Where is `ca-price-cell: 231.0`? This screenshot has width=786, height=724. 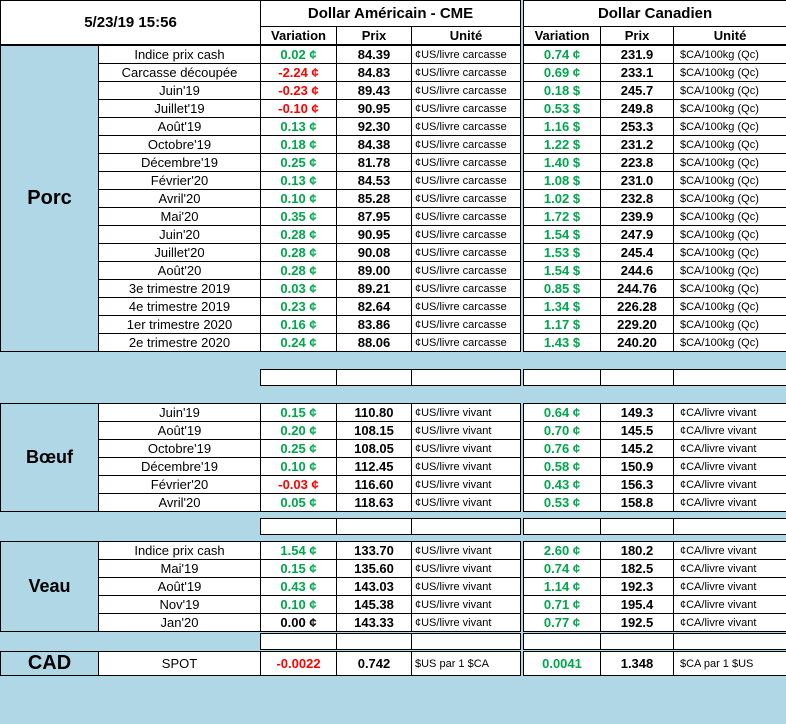
ca-price-cell: 231.0 is located at coordinates (637, 180).